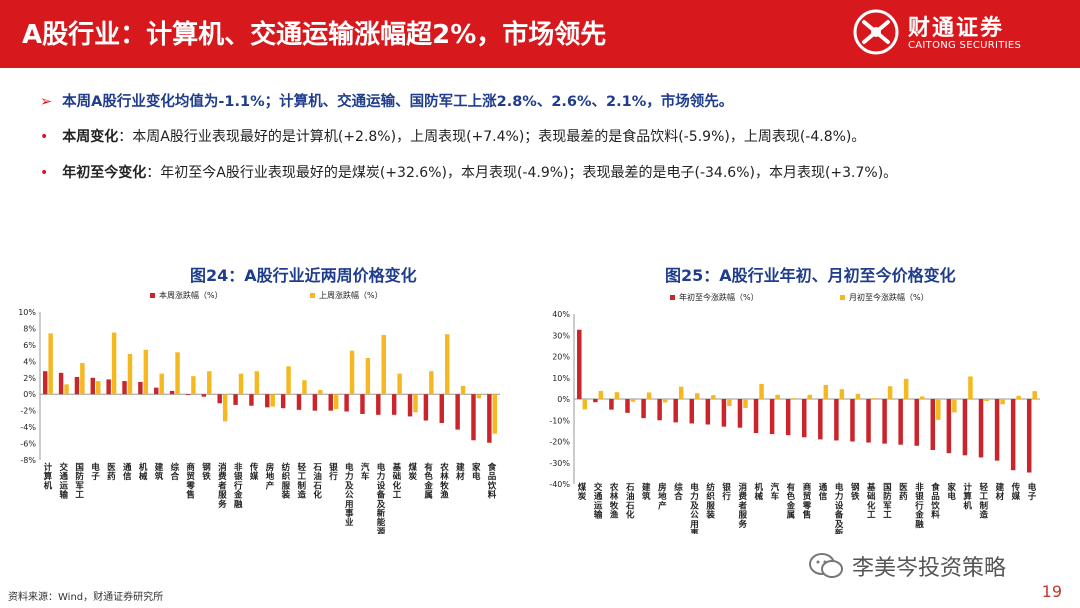 Image resolution: width=1080 pixels, height=608 pixels. Describe the element at coordinates (561, 357) in the screenshot. I see `y-tick-label: 20%` at that location.